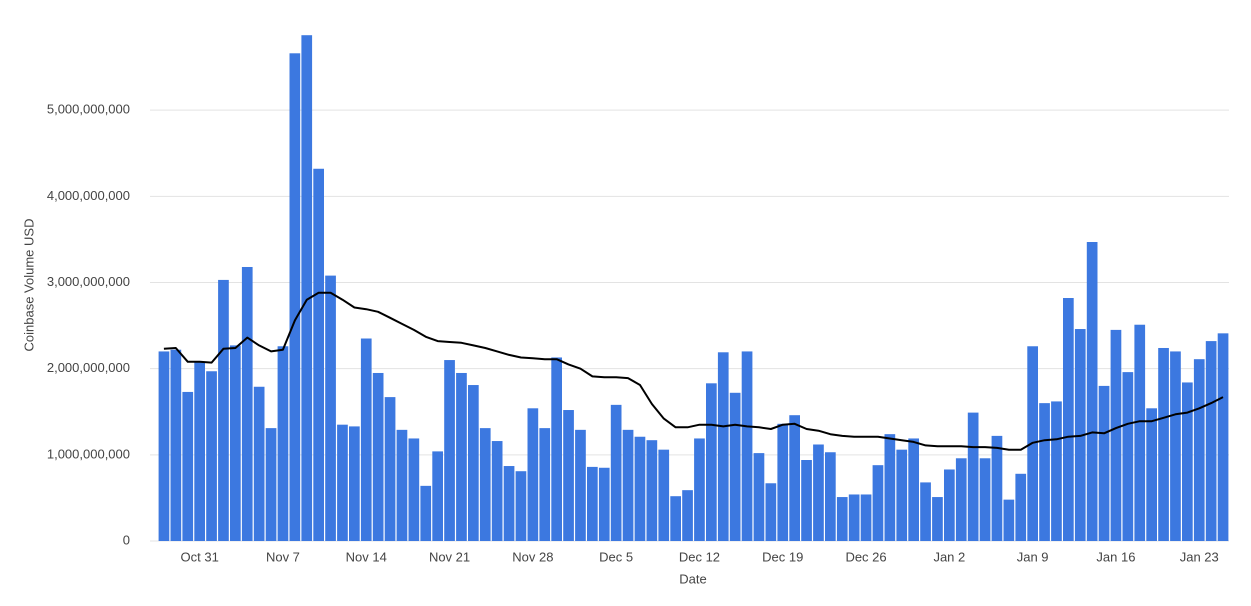  I want to click on y-axis-title: Coinbase Volume USD, so click(28, 285).